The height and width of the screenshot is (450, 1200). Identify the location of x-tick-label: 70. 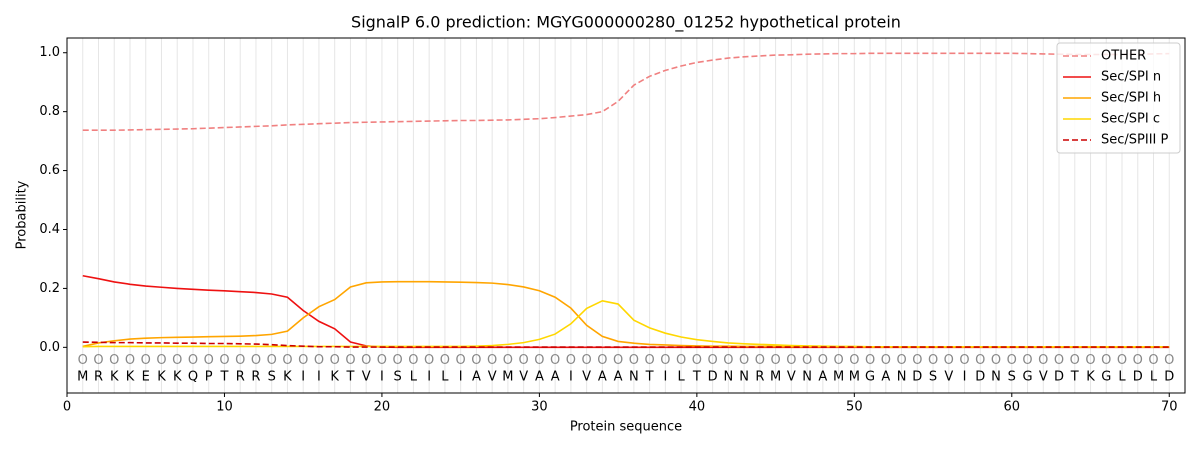
(1169, 407).